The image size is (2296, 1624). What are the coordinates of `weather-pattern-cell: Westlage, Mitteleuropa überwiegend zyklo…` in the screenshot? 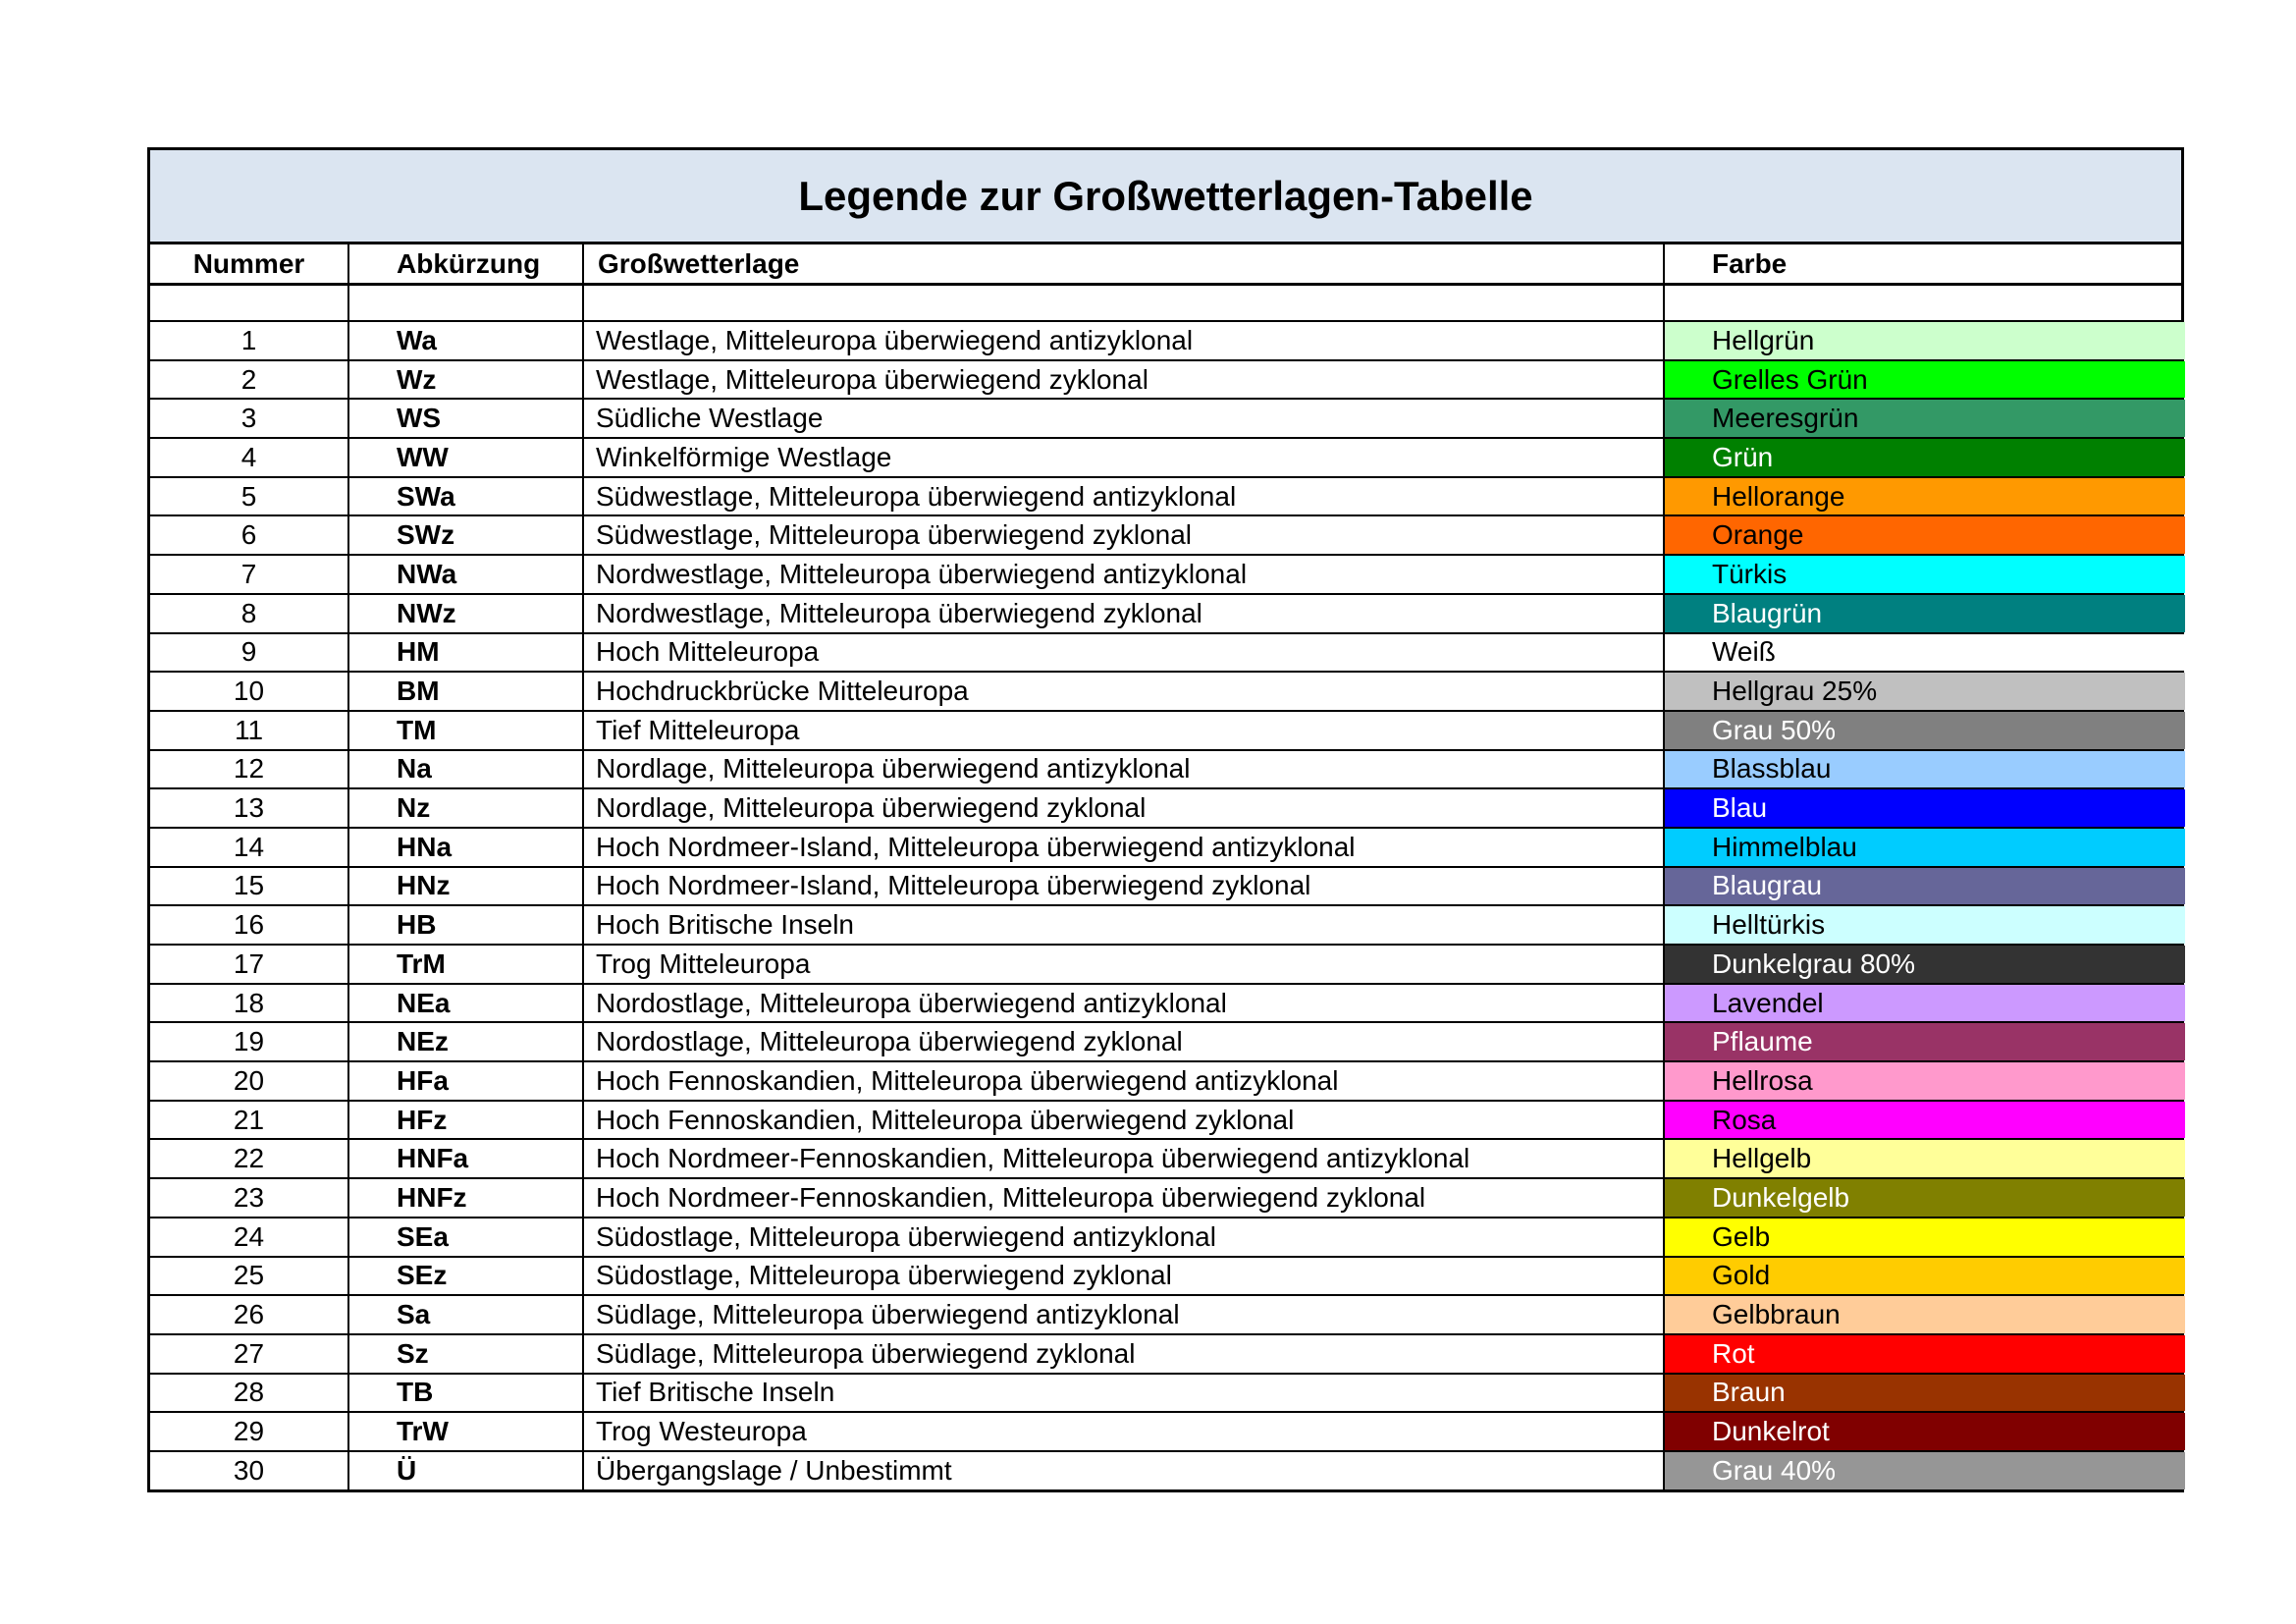 It's located at (1124, 379).